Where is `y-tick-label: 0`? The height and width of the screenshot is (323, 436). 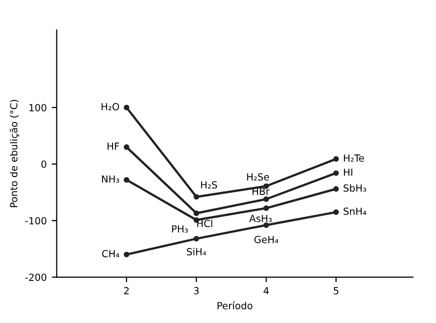
y-tick-label: 0 is located at coordinates (43, 164).